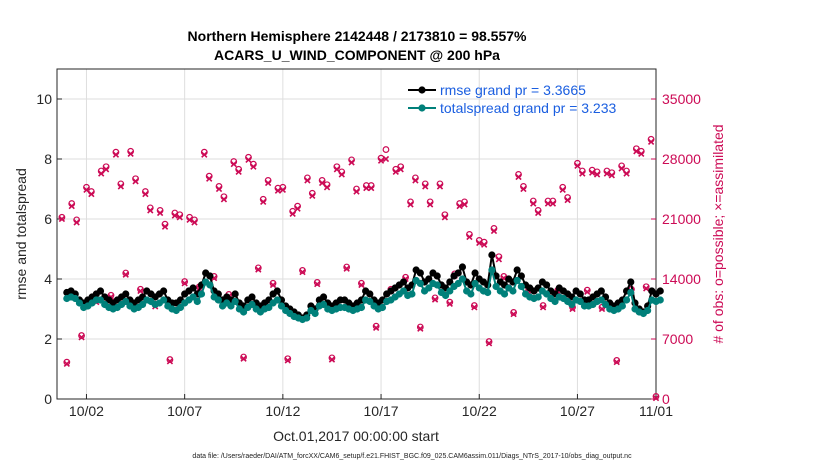 The image size is (830, 470). I want to click on y-tick-label: 6, so click(48, 219).